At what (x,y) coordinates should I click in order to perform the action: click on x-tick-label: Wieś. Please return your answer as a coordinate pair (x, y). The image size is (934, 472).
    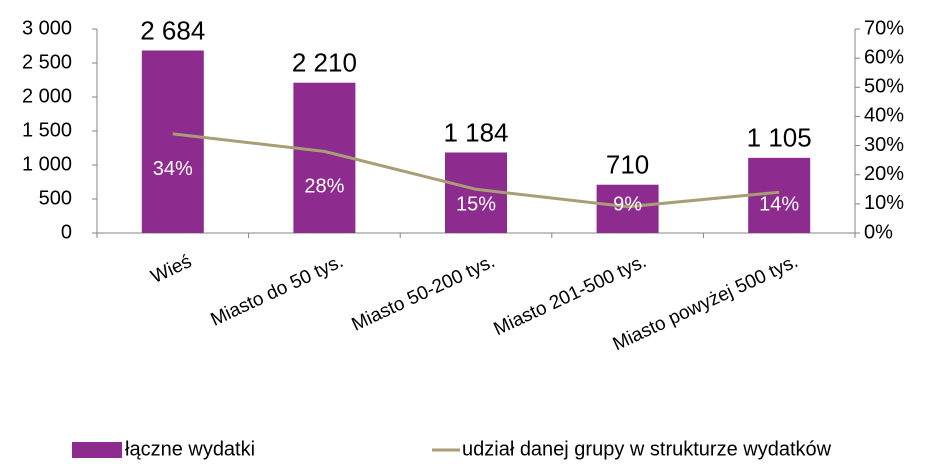
    Looking at the image, I should click on (171, 269).